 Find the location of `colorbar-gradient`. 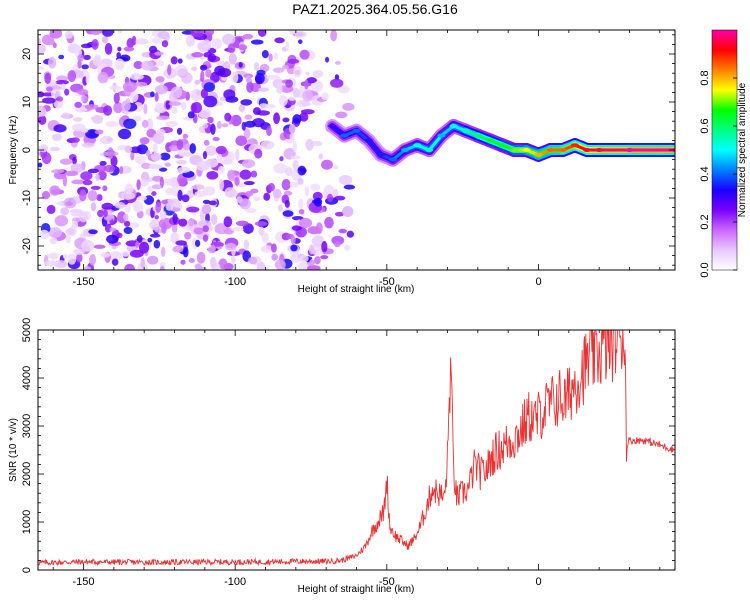

colorbar-gradient is located at coordinates (724, 150).